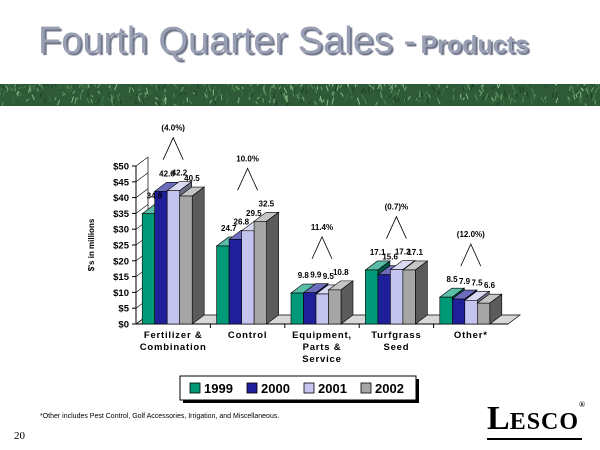 The image size is (600, 450). Describe the element at coordinates (582, 404) in the screenshot. I see `registered-mark: ®` at that location.